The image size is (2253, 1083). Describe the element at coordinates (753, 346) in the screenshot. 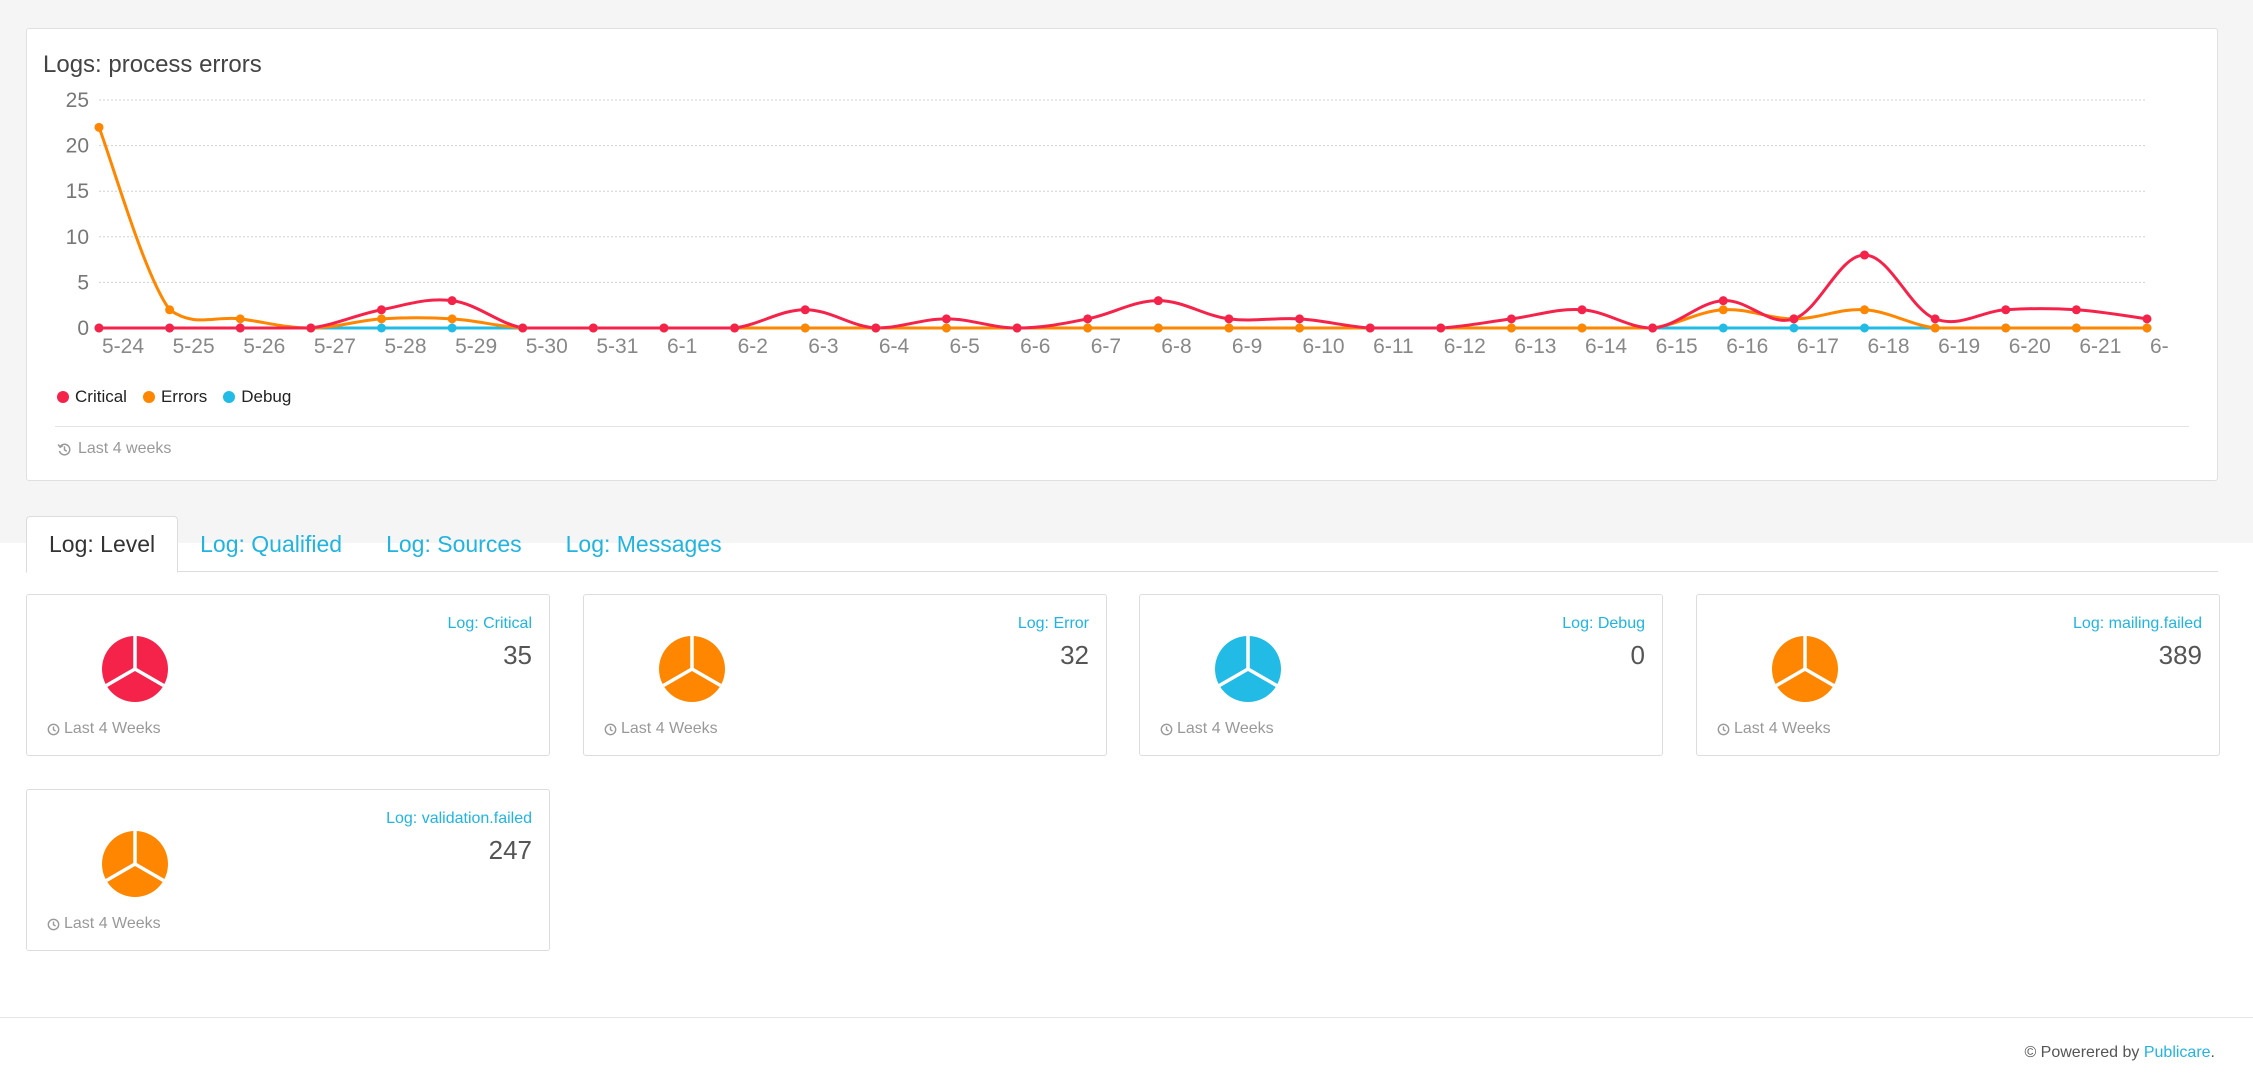

I see `x-tick-label: 6-2` at that location.